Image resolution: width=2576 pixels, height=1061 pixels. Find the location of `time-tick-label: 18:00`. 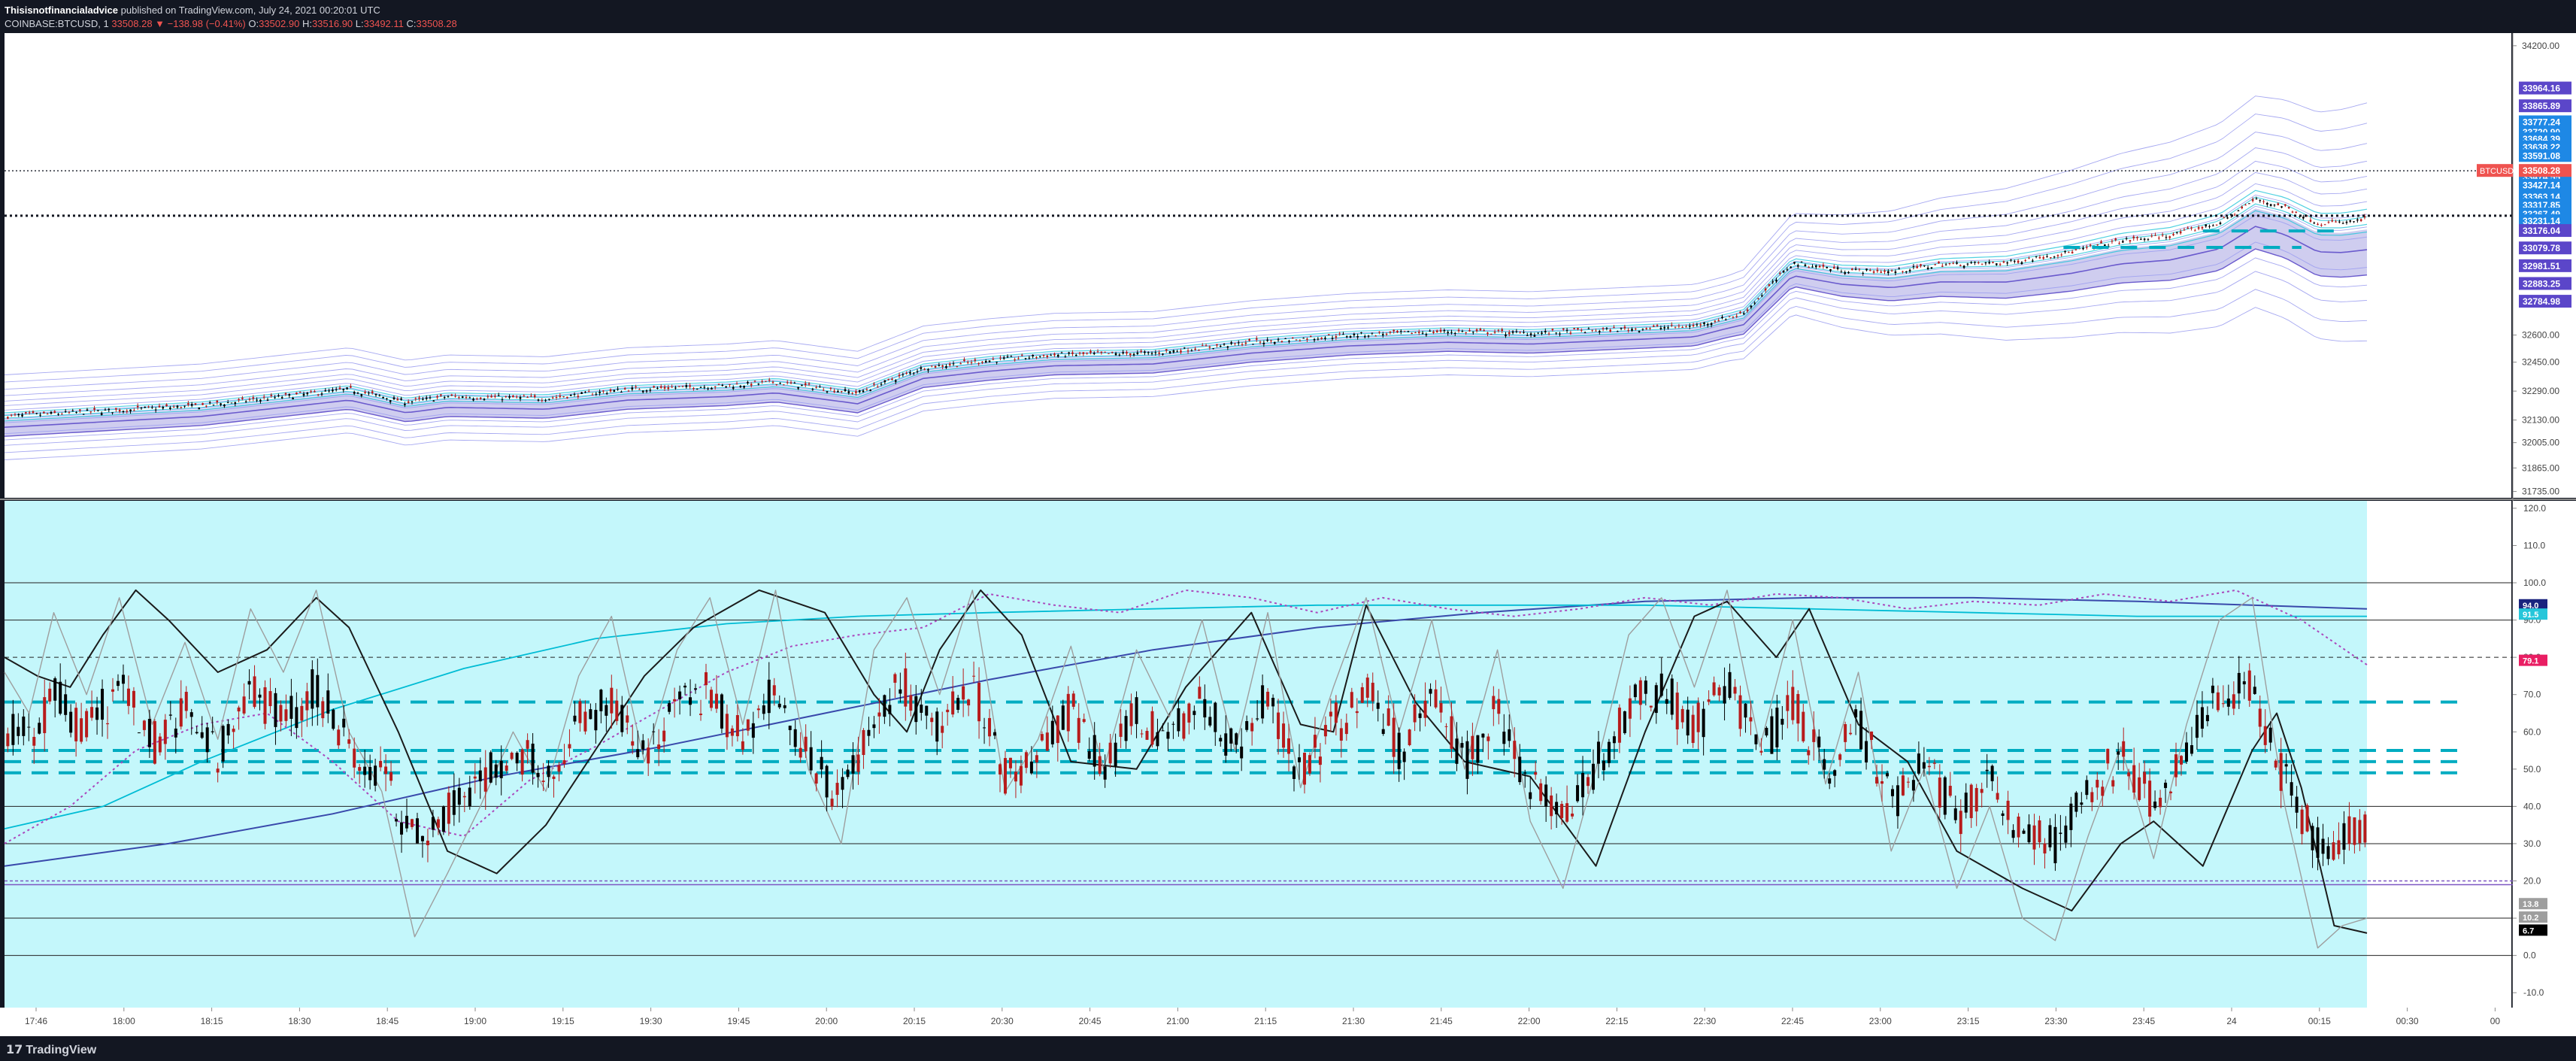

time-tick-label: 18:00 is located at coordinates (124, 1021).